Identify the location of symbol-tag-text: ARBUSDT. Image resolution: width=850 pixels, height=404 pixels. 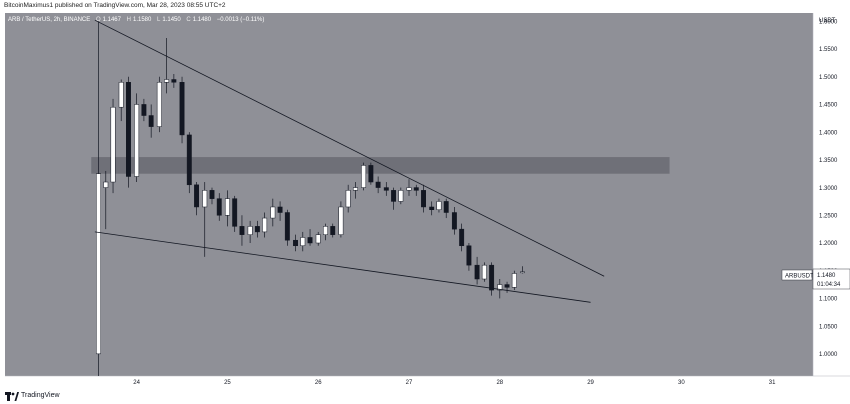
(799, 277).